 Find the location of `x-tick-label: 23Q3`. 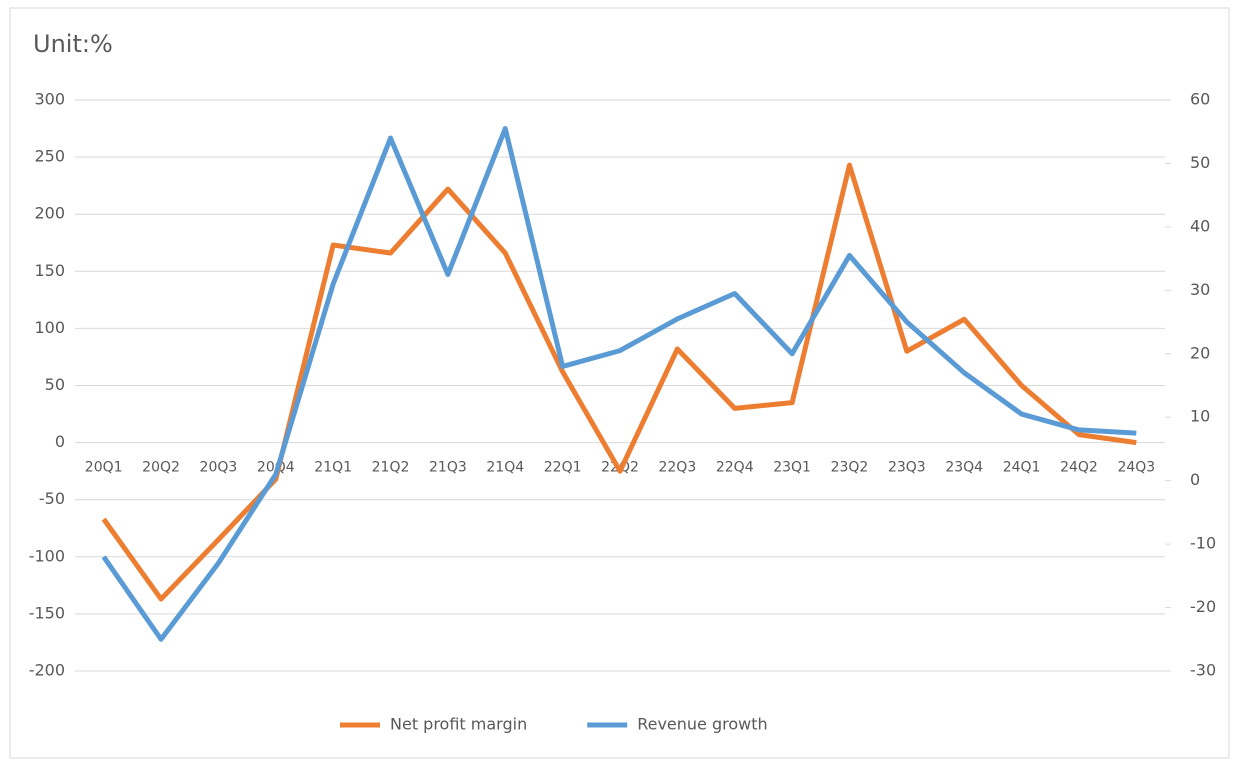

x-tick-label: 23Q3 is located at coordinates (907, 468).